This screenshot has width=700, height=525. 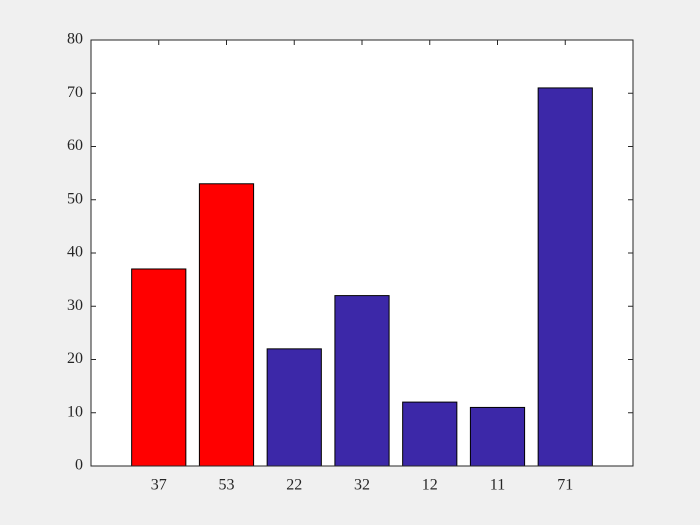 I want to click on y-tick-label: 50, so click(x=75, y=198).